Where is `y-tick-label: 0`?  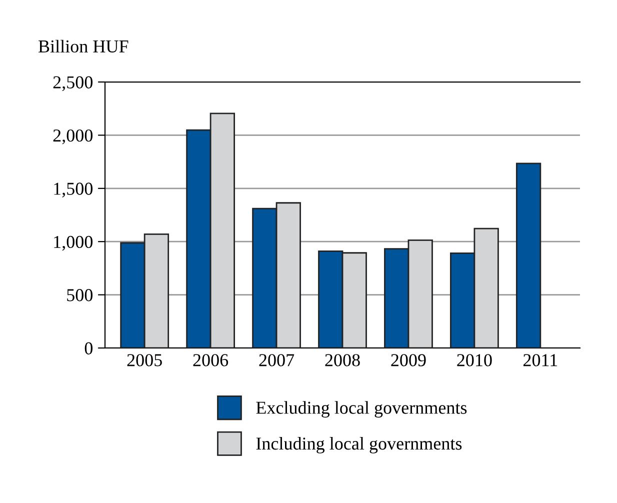
y-tick-label: 0 is located at coordinates (88, 348).